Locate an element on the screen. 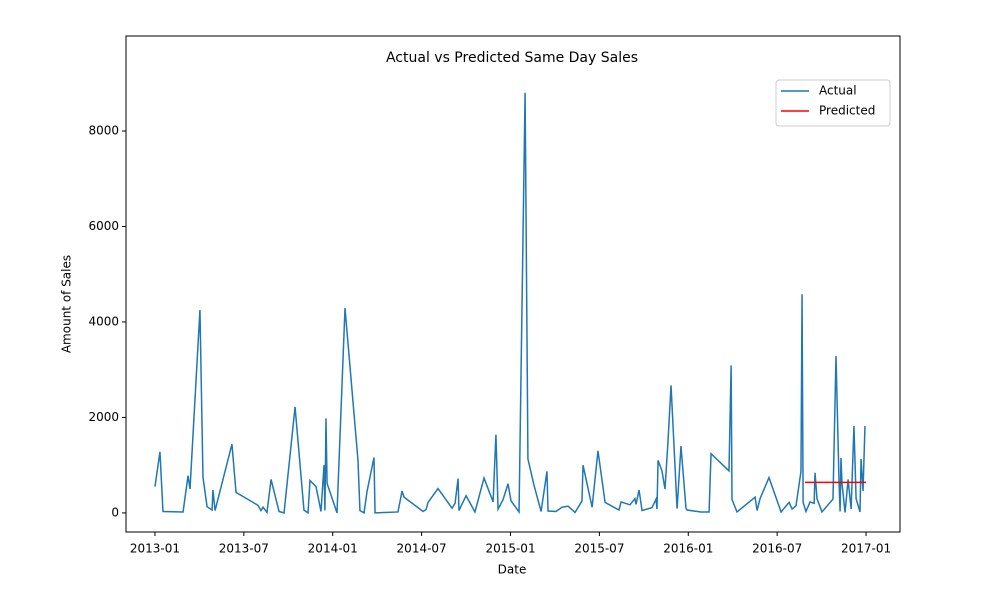  x-tick-label: 2013-01 is located at coordinates (155, 549).